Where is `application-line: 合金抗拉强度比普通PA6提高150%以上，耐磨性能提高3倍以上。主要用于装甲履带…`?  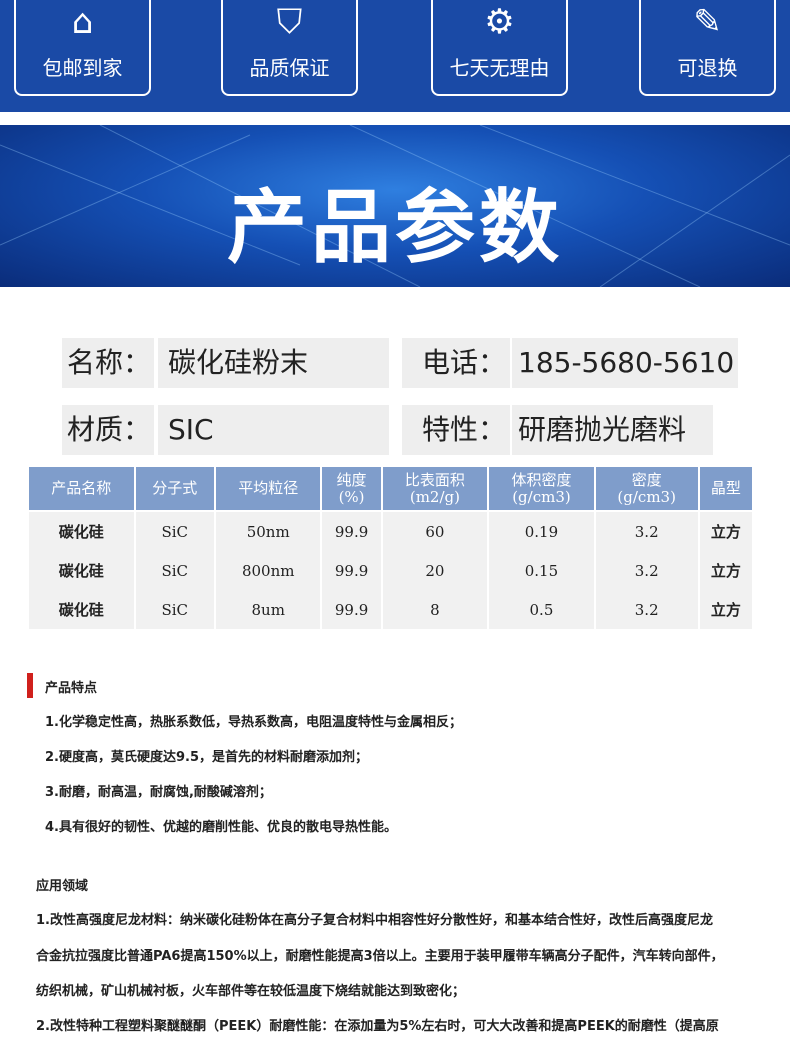 application-line: 合金抗拉强度比普通PA6提高150%以上，耐磨性能提高3倍以上。主要用于装甲履带… is located at coordinates (380, 956).